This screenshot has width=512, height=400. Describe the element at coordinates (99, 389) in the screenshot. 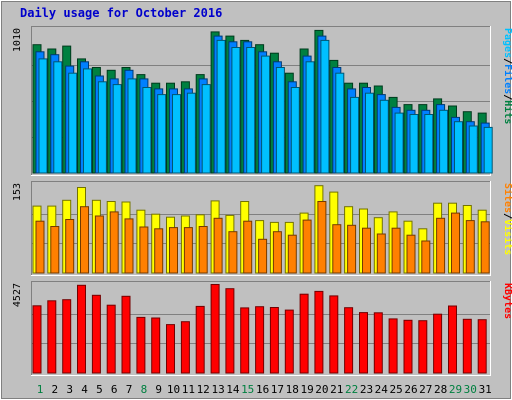

I see `x-tick-label: 5` at that location.